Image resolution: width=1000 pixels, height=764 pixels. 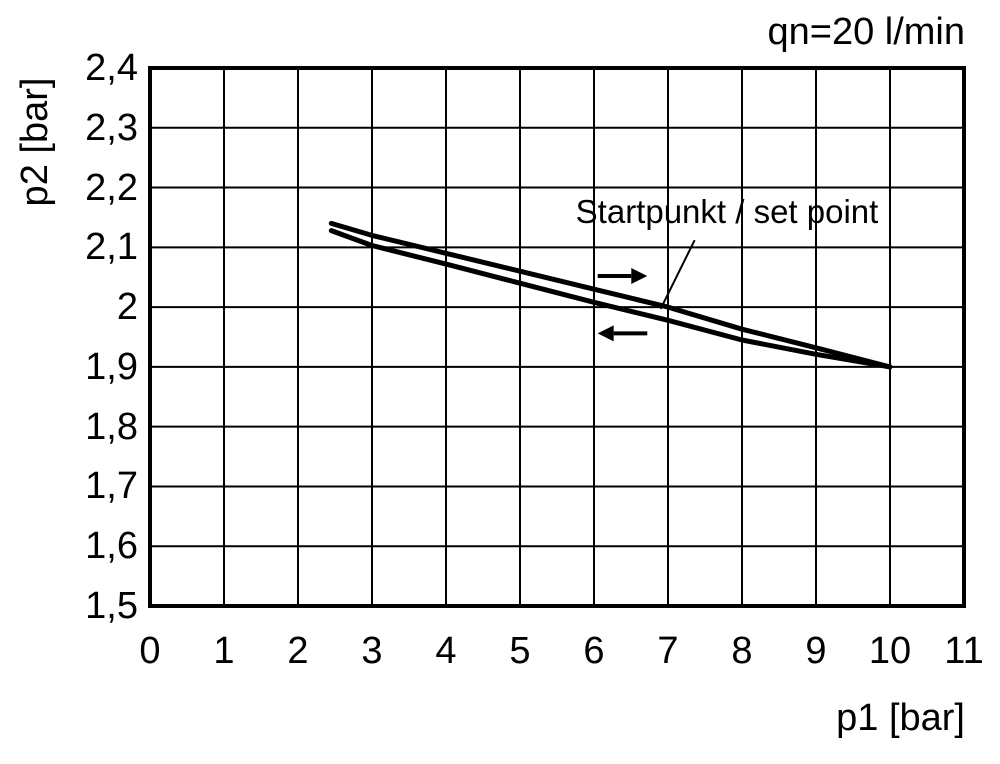 I want to click on x-tick-label: 3, so click(x=372, y=651).